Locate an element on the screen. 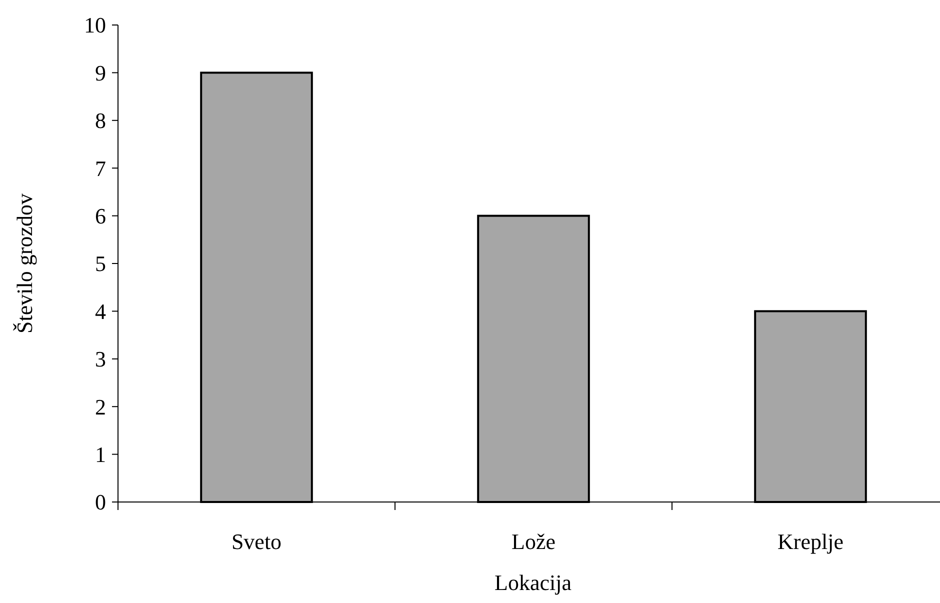 The width and height of the screenshot is (940, 603). y-tick-label: 5 is located at coordinates (100, 263).